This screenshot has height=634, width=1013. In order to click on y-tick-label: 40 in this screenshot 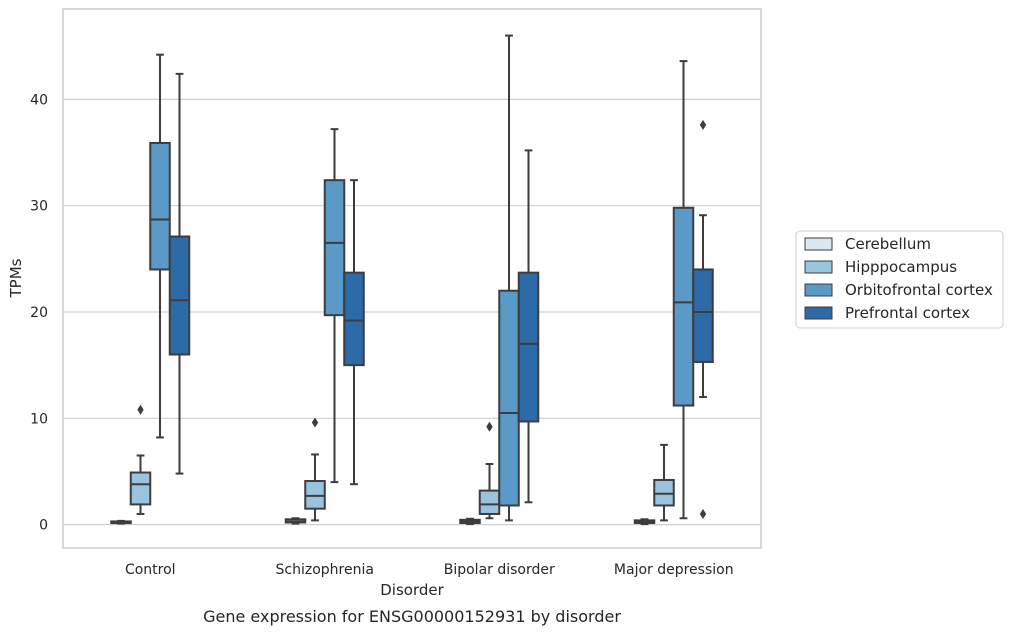, I will do `click(39, 100)`.